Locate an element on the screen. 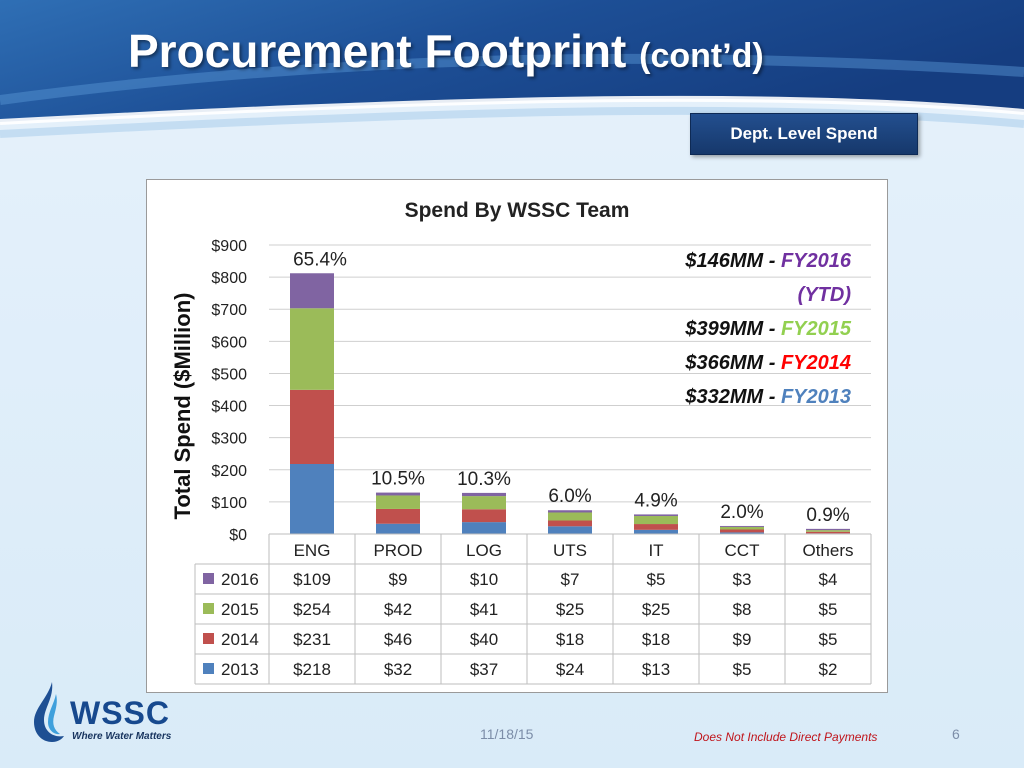 This screenshot has width=1024, height=768. percent-label-log: 10.3% is located at coordinates (484, 479).